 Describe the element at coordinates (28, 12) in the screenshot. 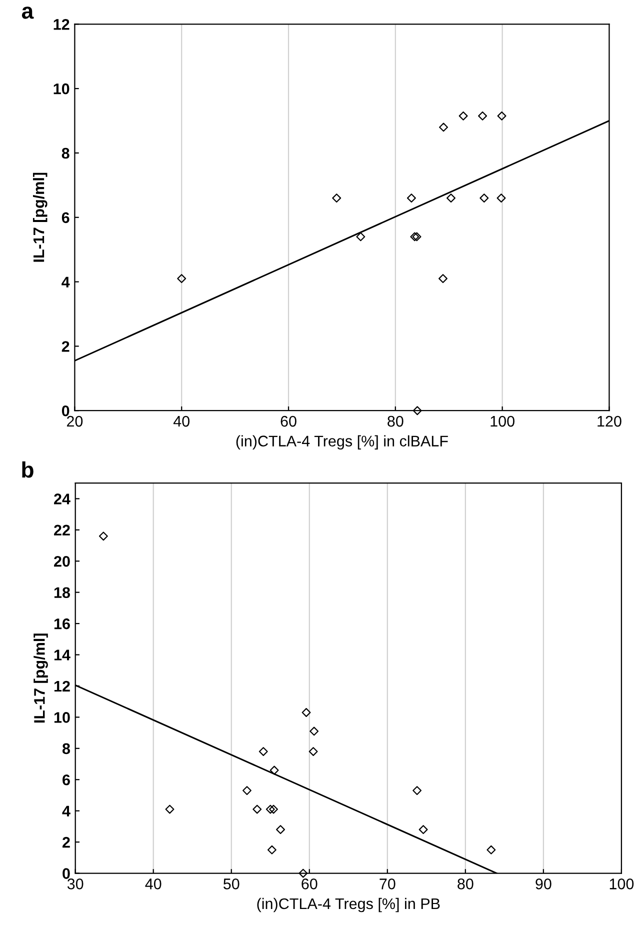

I see `chart-title: a` at that location.